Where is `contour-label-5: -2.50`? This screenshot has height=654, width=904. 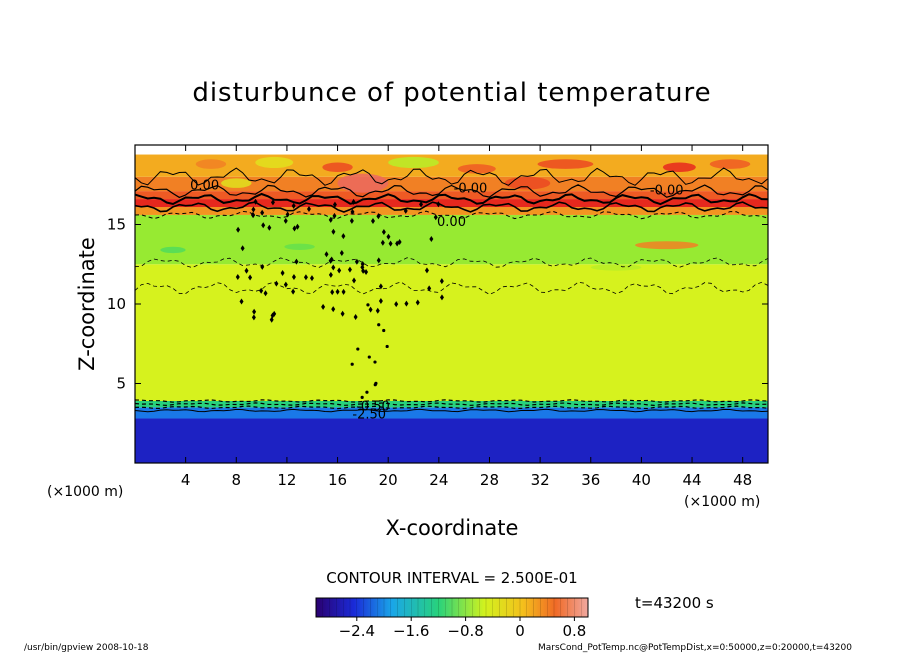
contour-label-5: -2.50 is located at coordinates (369, 414).